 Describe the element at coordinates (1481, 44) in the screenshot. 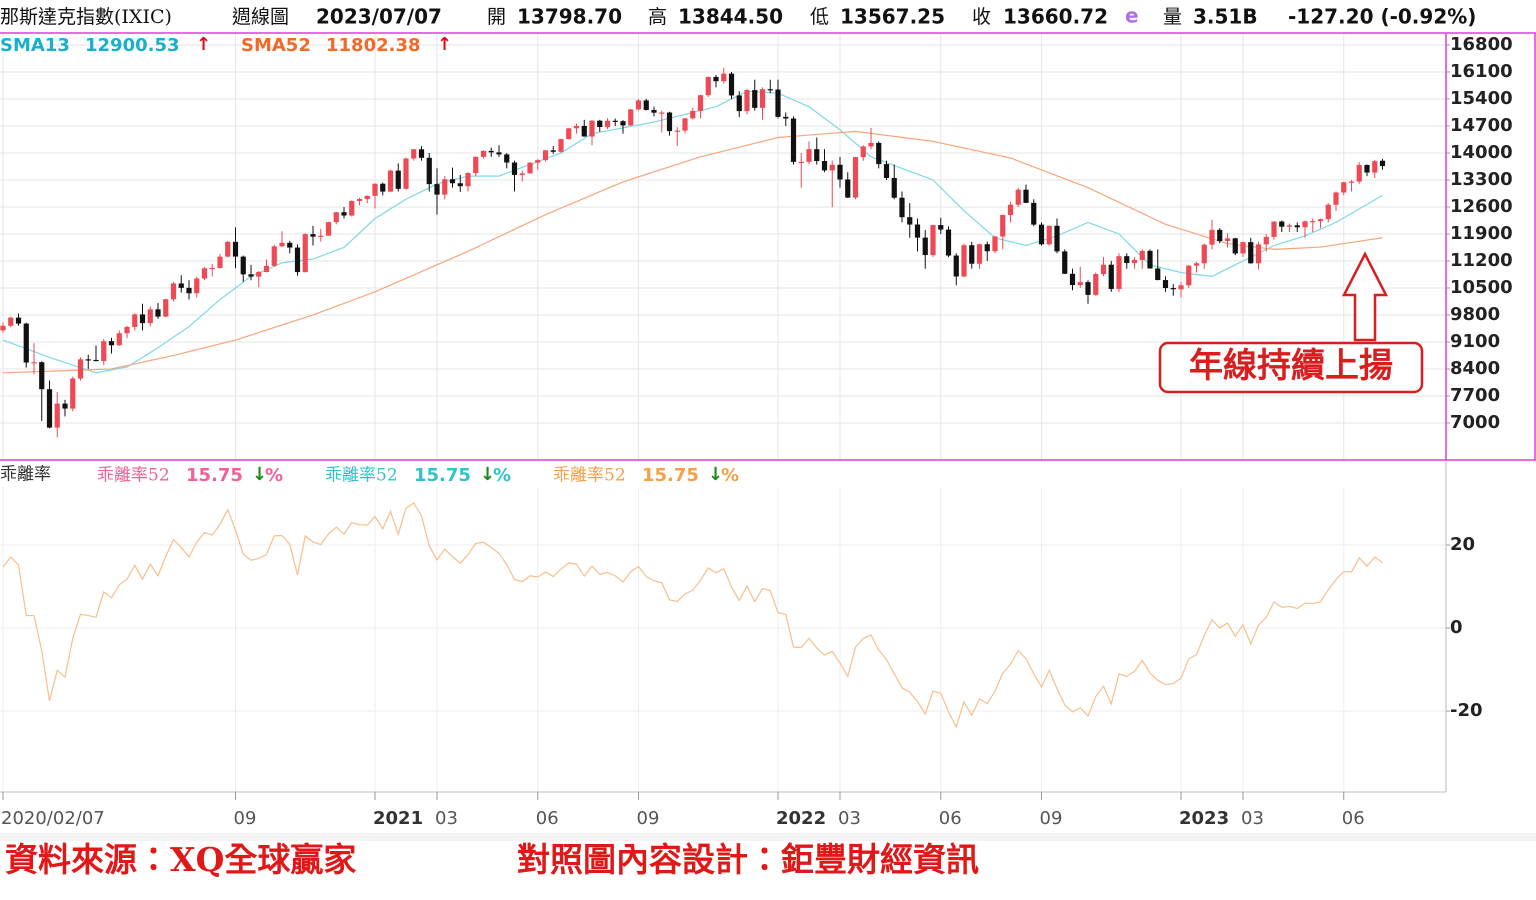

I see `y-tick-label: 16800` at that location.